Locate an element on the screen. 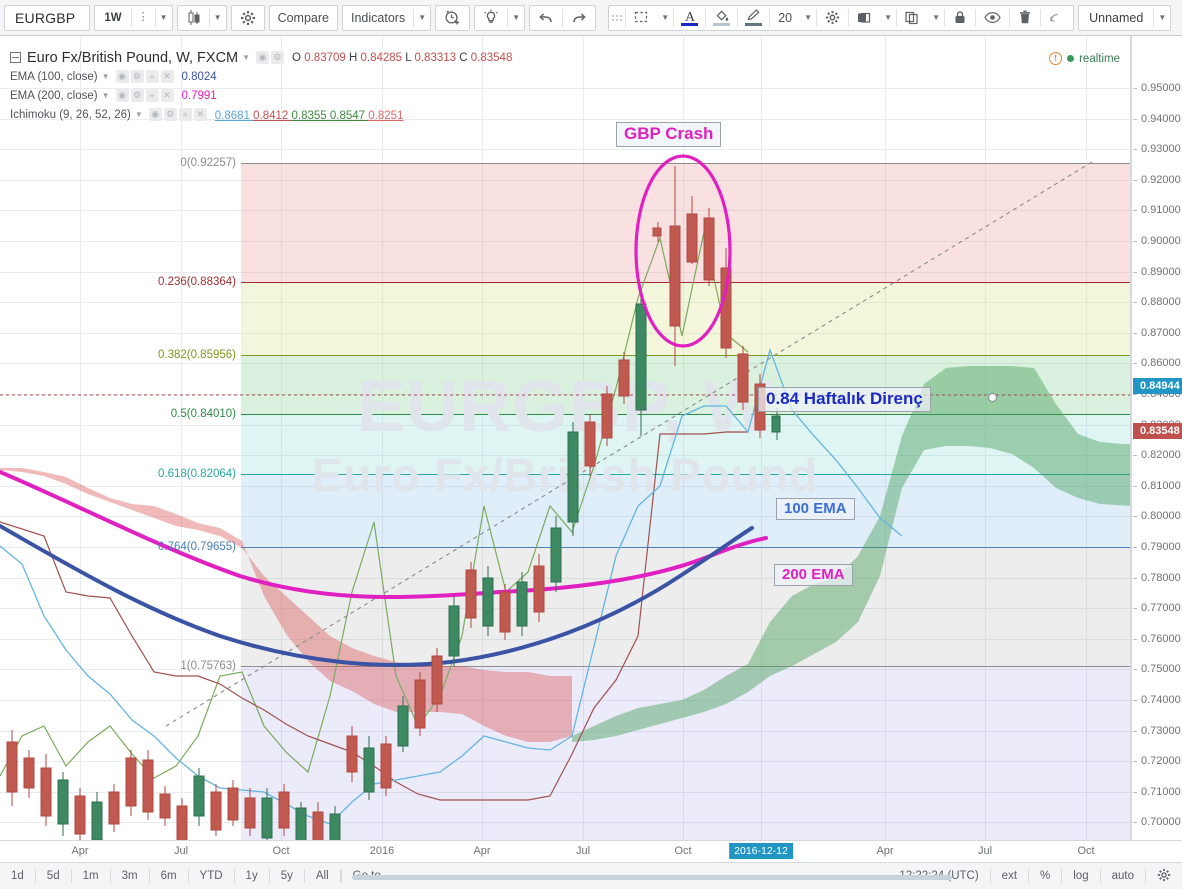 Image resolution: width=1182 pixels, height=889 pixels. high-value: 0.84285 is located at coordinates (381, 57).